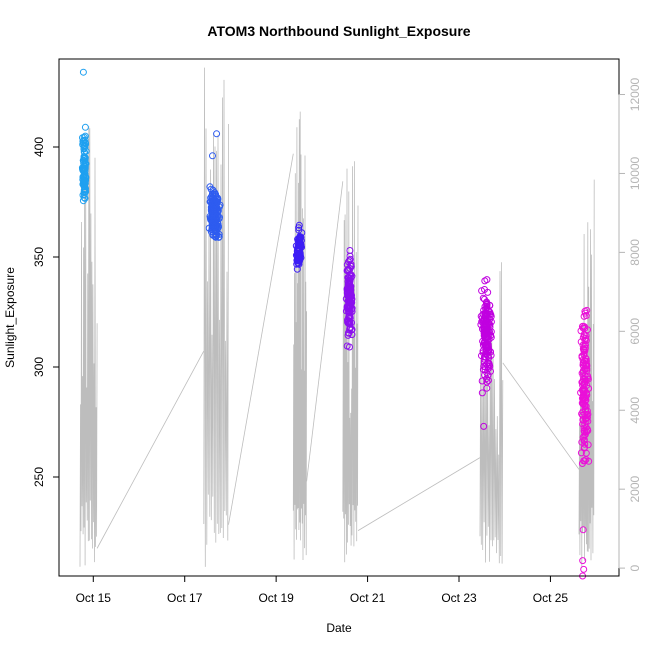 This screenshot has height=650, width=650. Describe the element at coordinates (10, 317) in the screenshot. I see `y-axis-label: Sunlight_Exposure` at that location.